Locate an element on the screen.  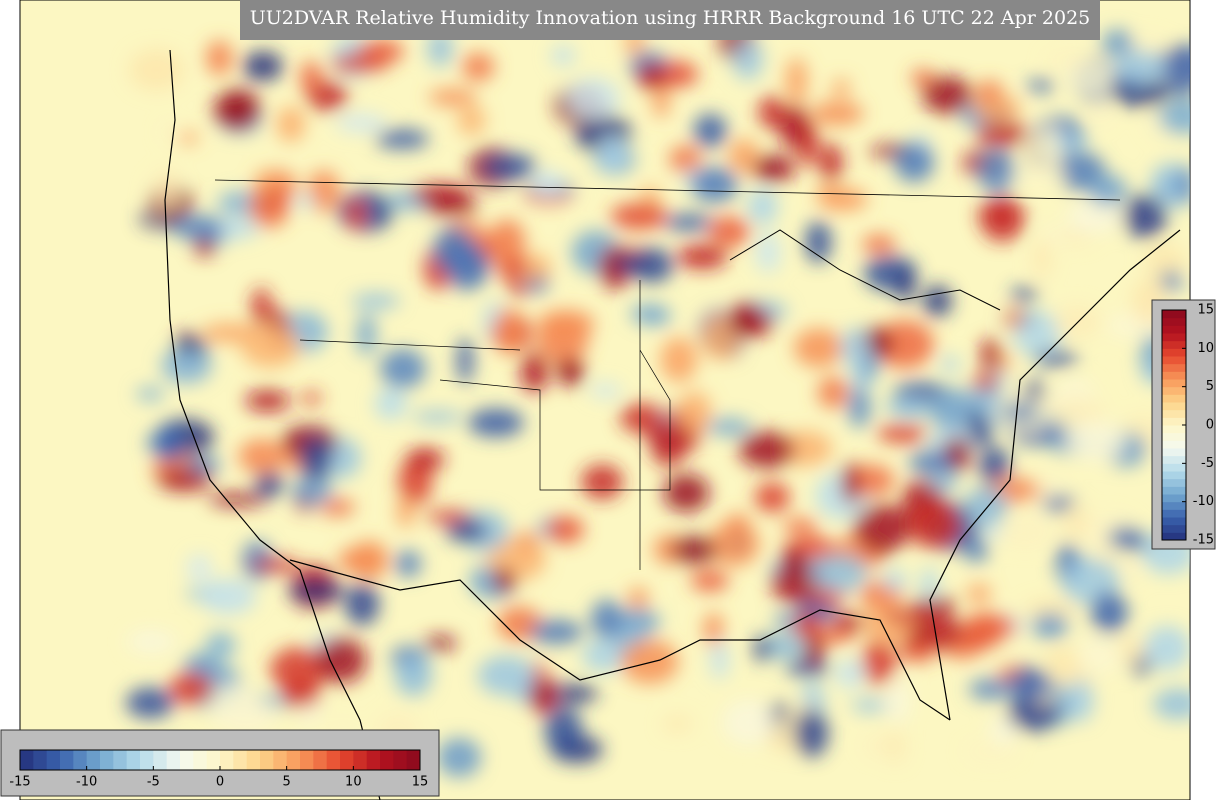
state-lines is located at coordinates (485, 425).